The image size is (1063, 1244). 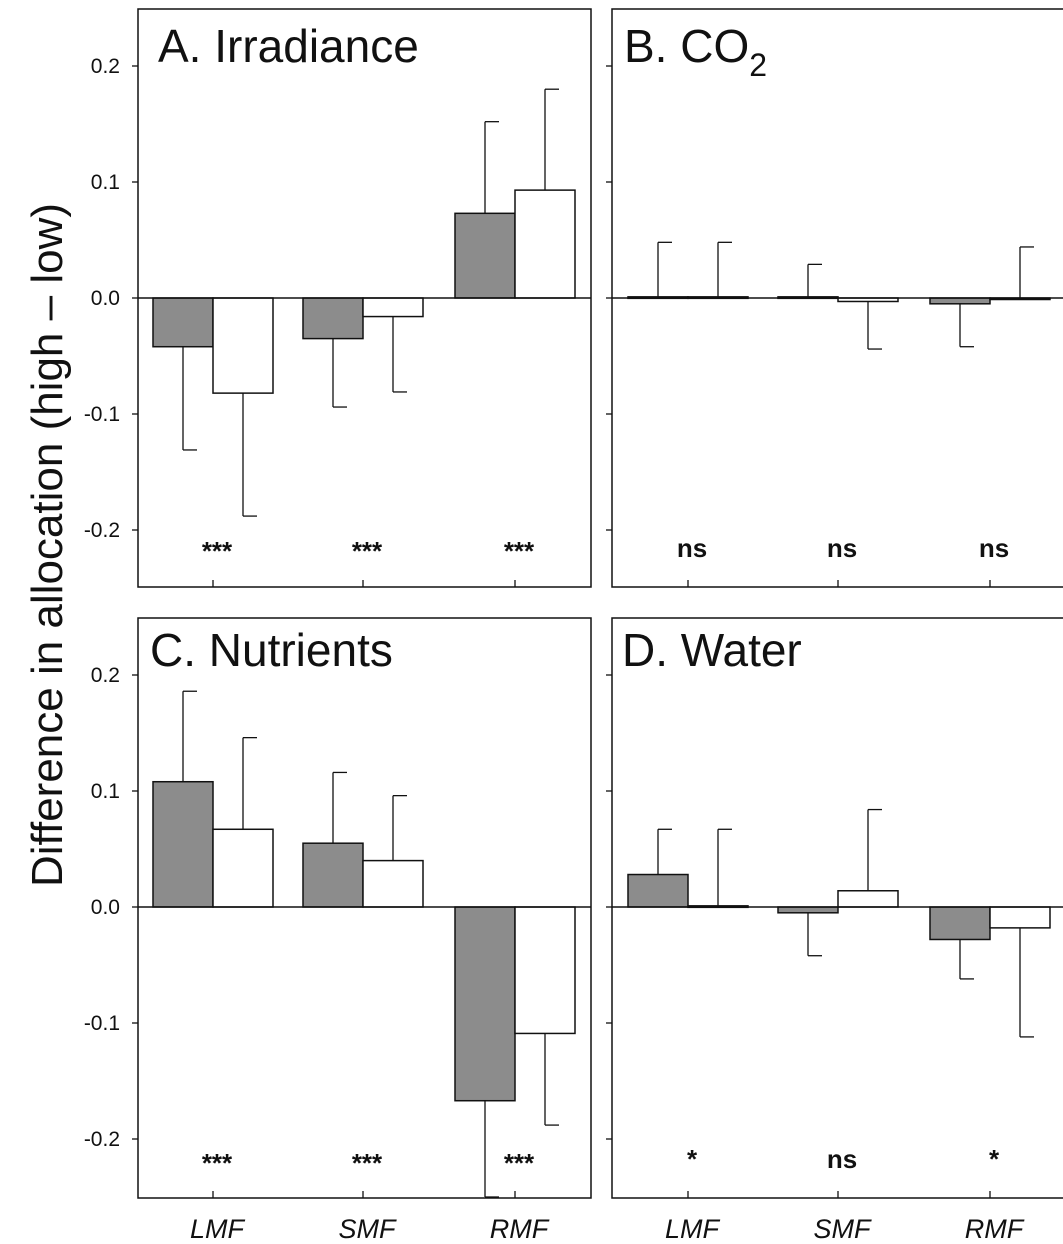 What do you see at coordinates (842, 1159) in the screenshot?
I see `panel-d-significance-smf: ns` at bounding box center [842, 1159].